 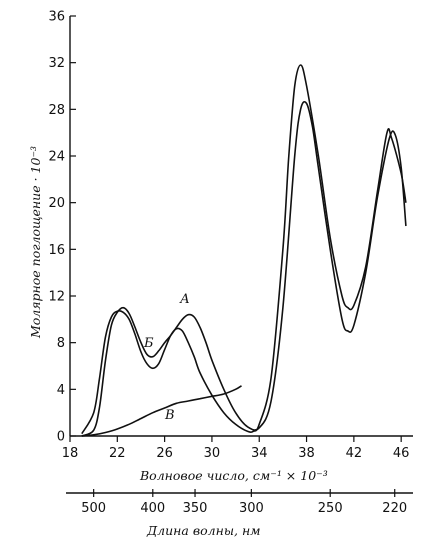 I want to click on y-tick-label: 8, so click(x=61, y=343).